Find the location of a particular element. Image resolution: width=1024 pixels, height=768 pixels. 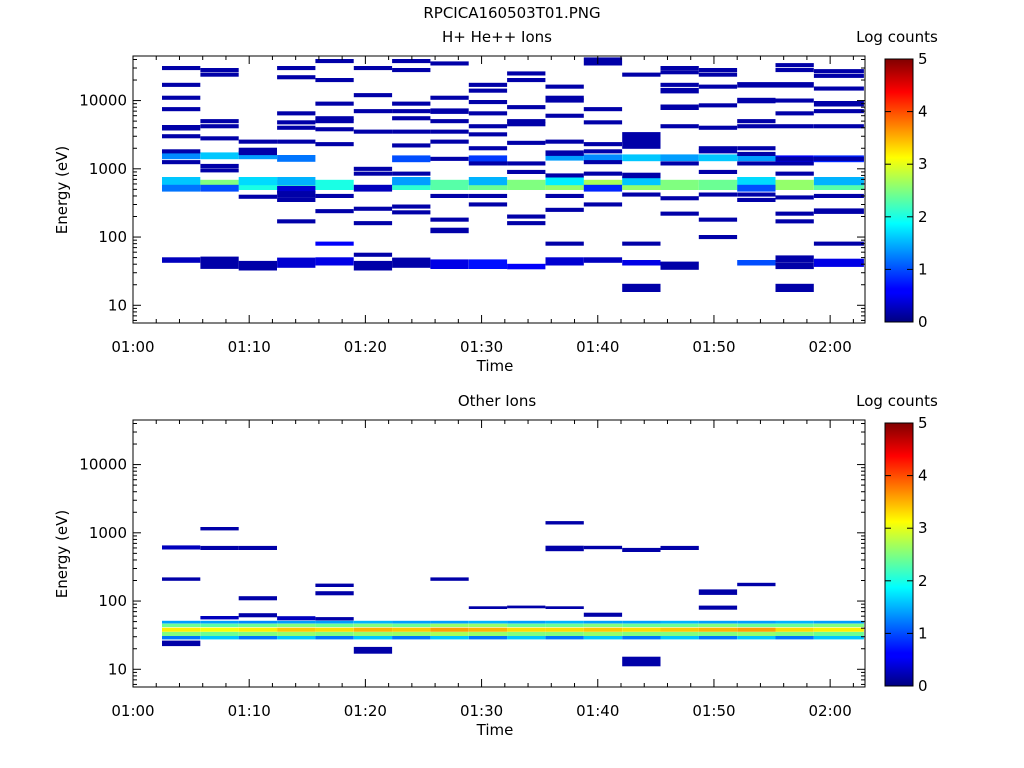

x-axis-label: Time is located at coordinates (495, 730).